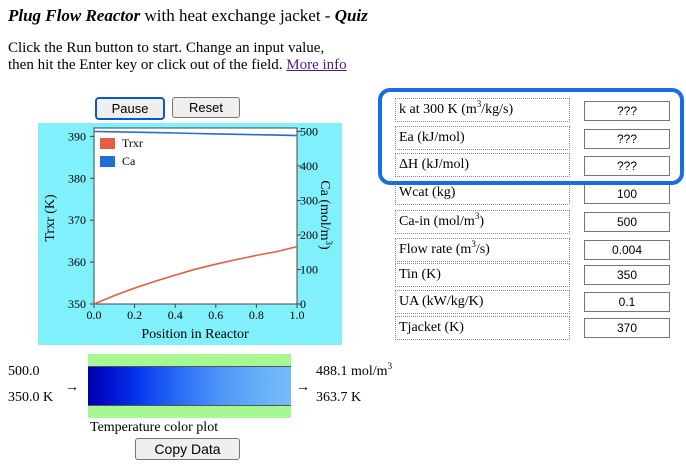  Describe the element at coordinates (107, 161) in the screenshot. I see `legend-swatch-ca` at that location.